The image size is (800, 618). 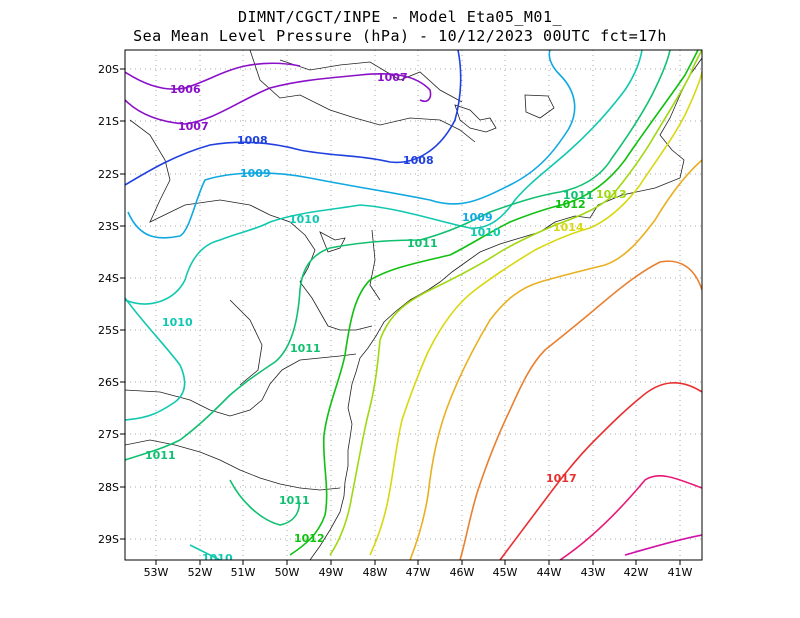 I want to click on contour-label: 1006, so click(x=185, y=89).